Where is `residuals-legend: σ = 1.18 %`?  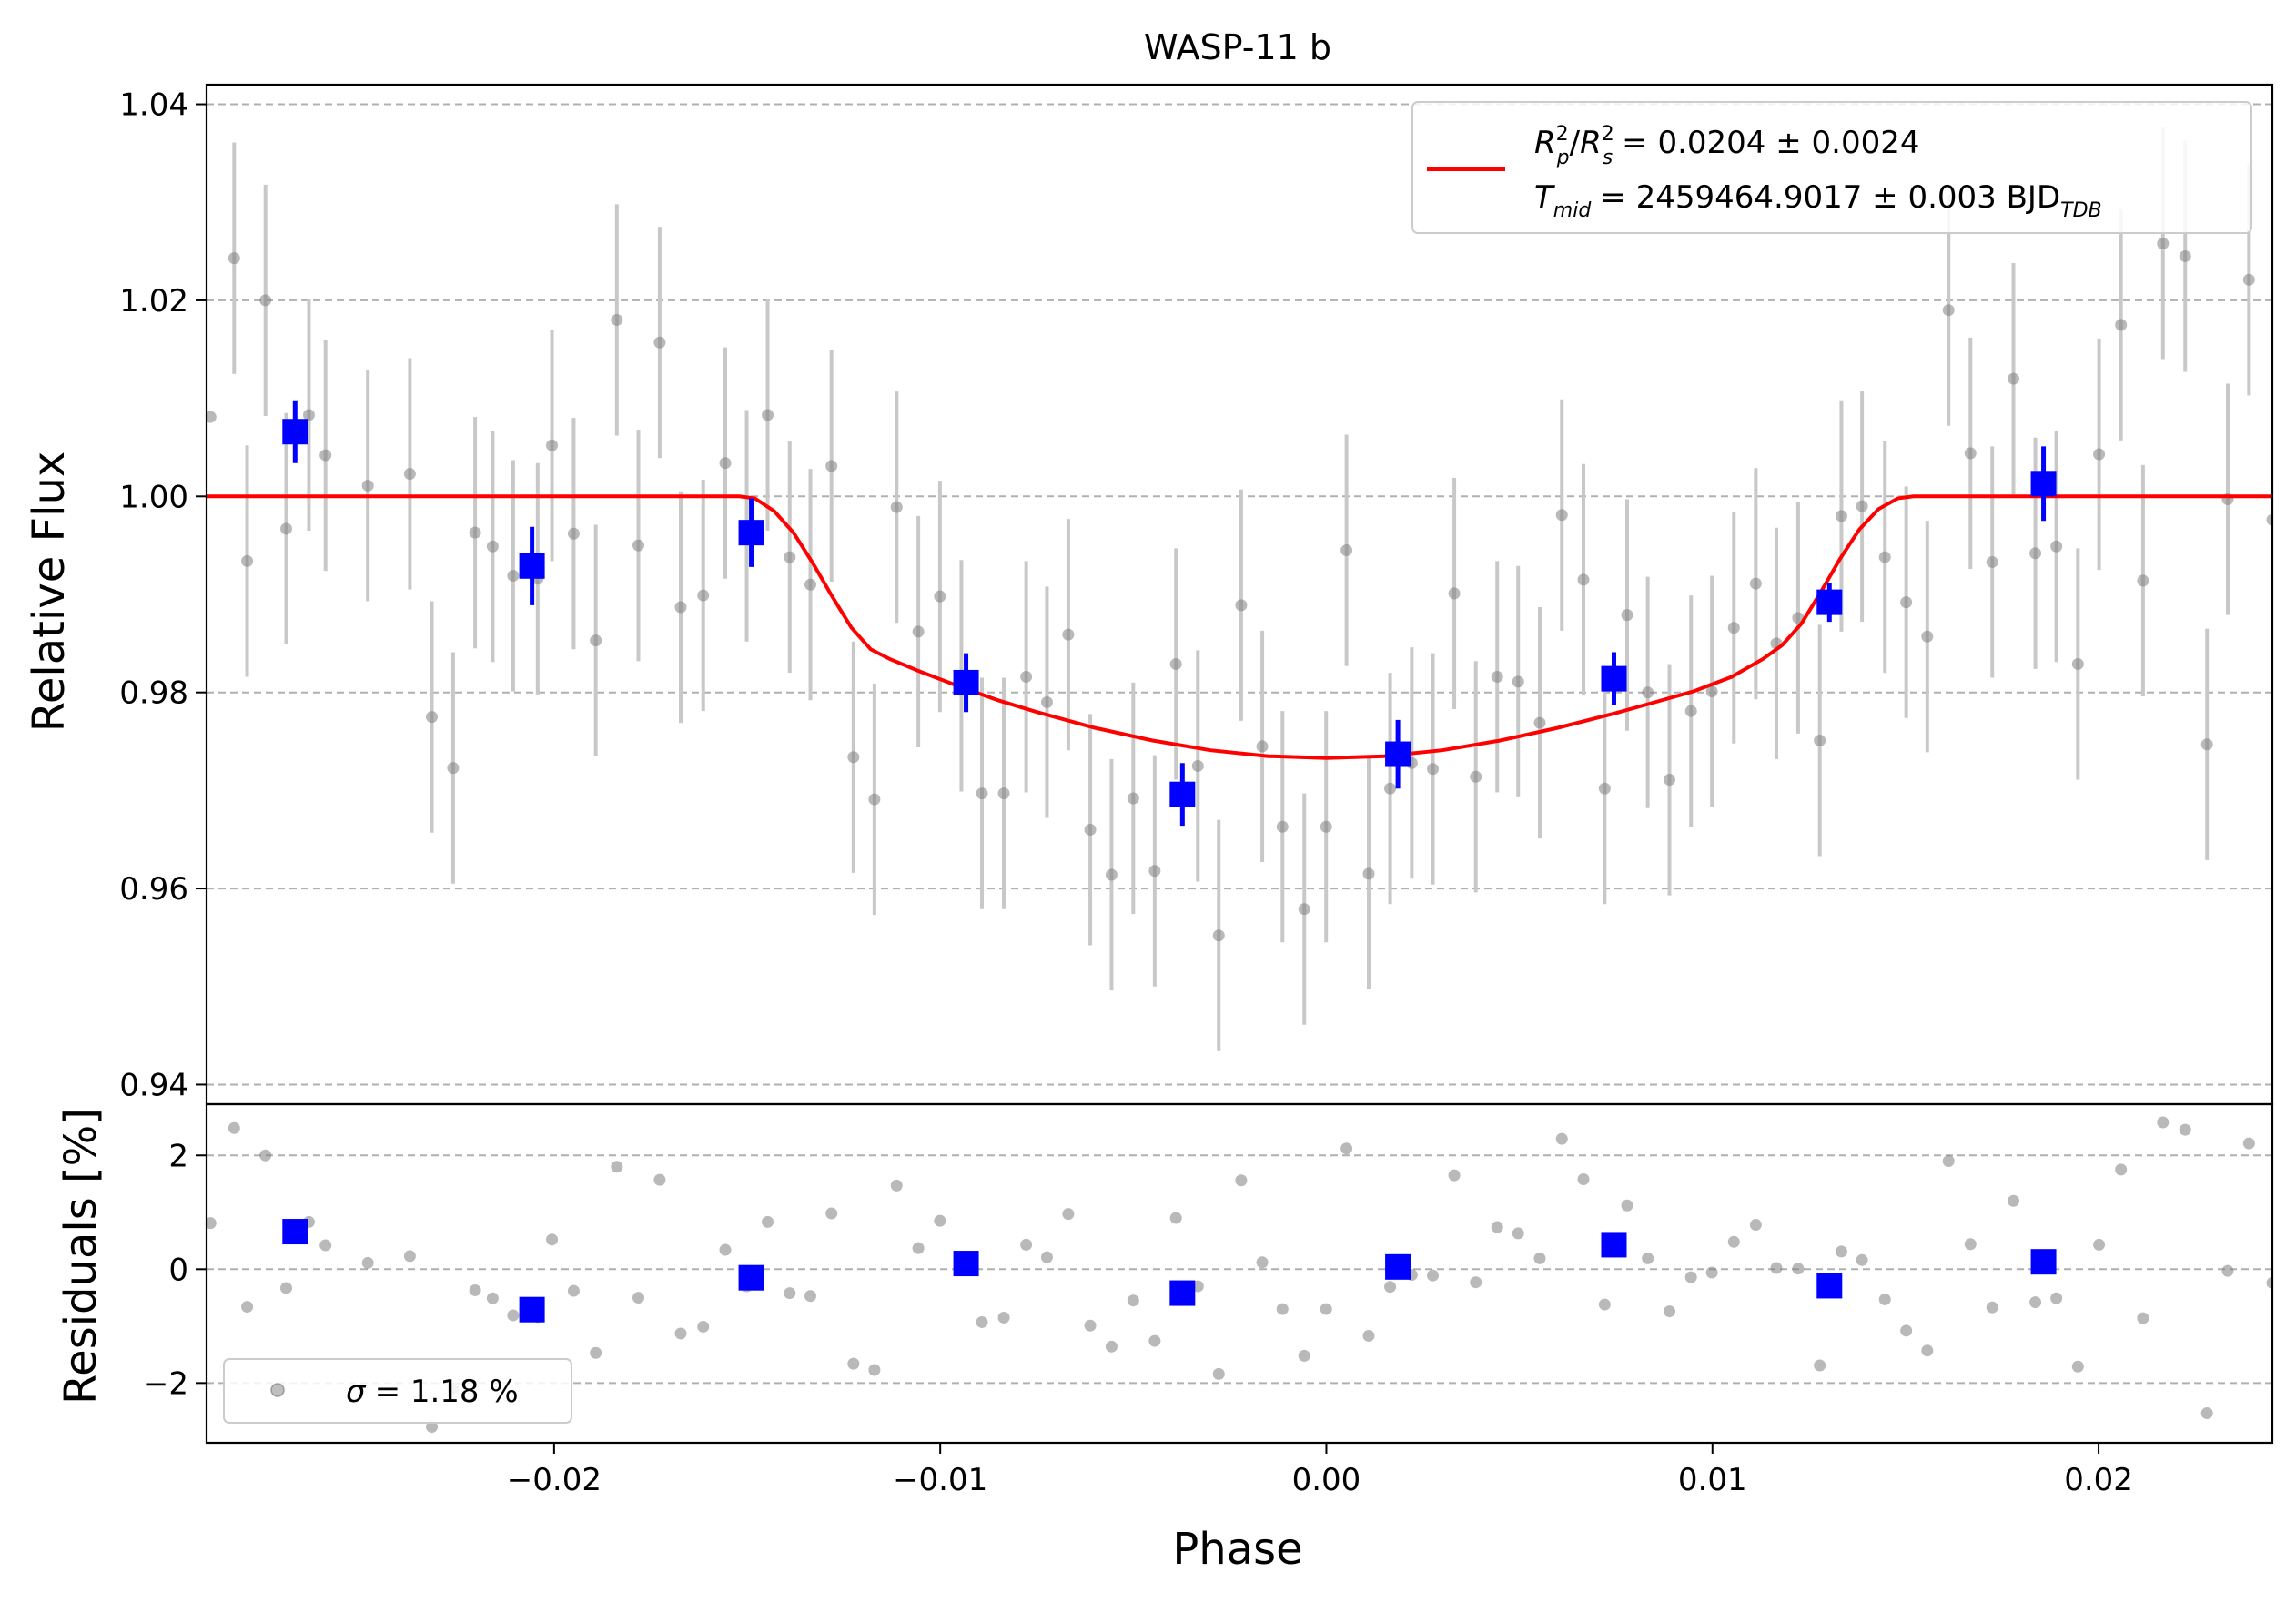 residuals-legend: σ = 1.18 % is located at coordinates (398, 1391).